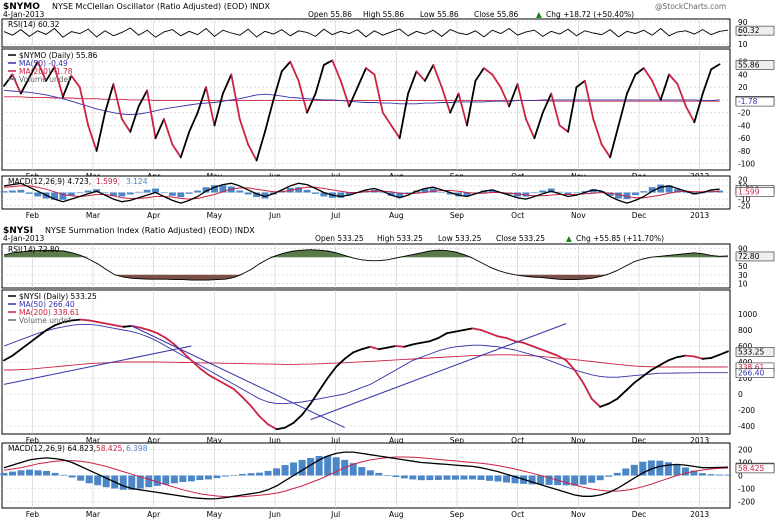 This screenshot has width=777, height=523. I want to click on nymo-main-ytick-label: -100, so click(746, 164).